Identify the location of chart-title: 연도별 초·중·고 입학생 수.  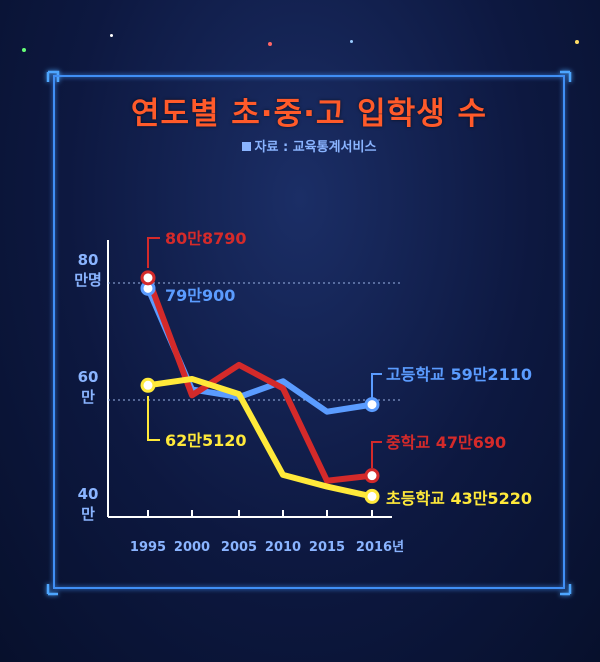
(309, 114).